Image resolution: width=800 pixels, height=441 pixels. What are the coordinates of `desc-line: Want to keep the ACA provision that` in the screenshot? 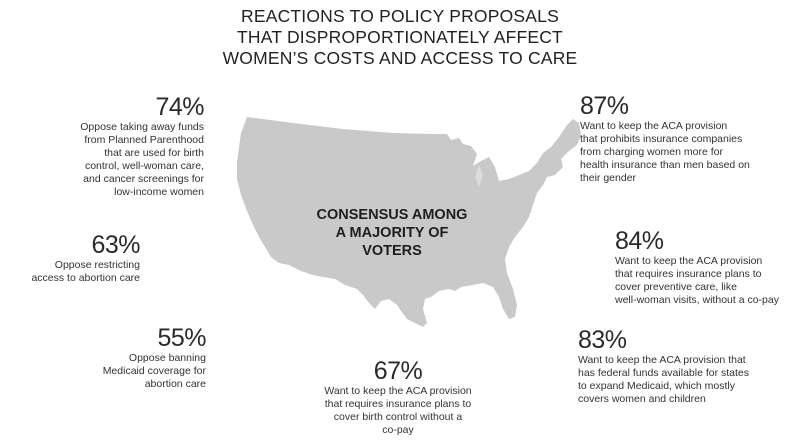 It's located at (662, 360).